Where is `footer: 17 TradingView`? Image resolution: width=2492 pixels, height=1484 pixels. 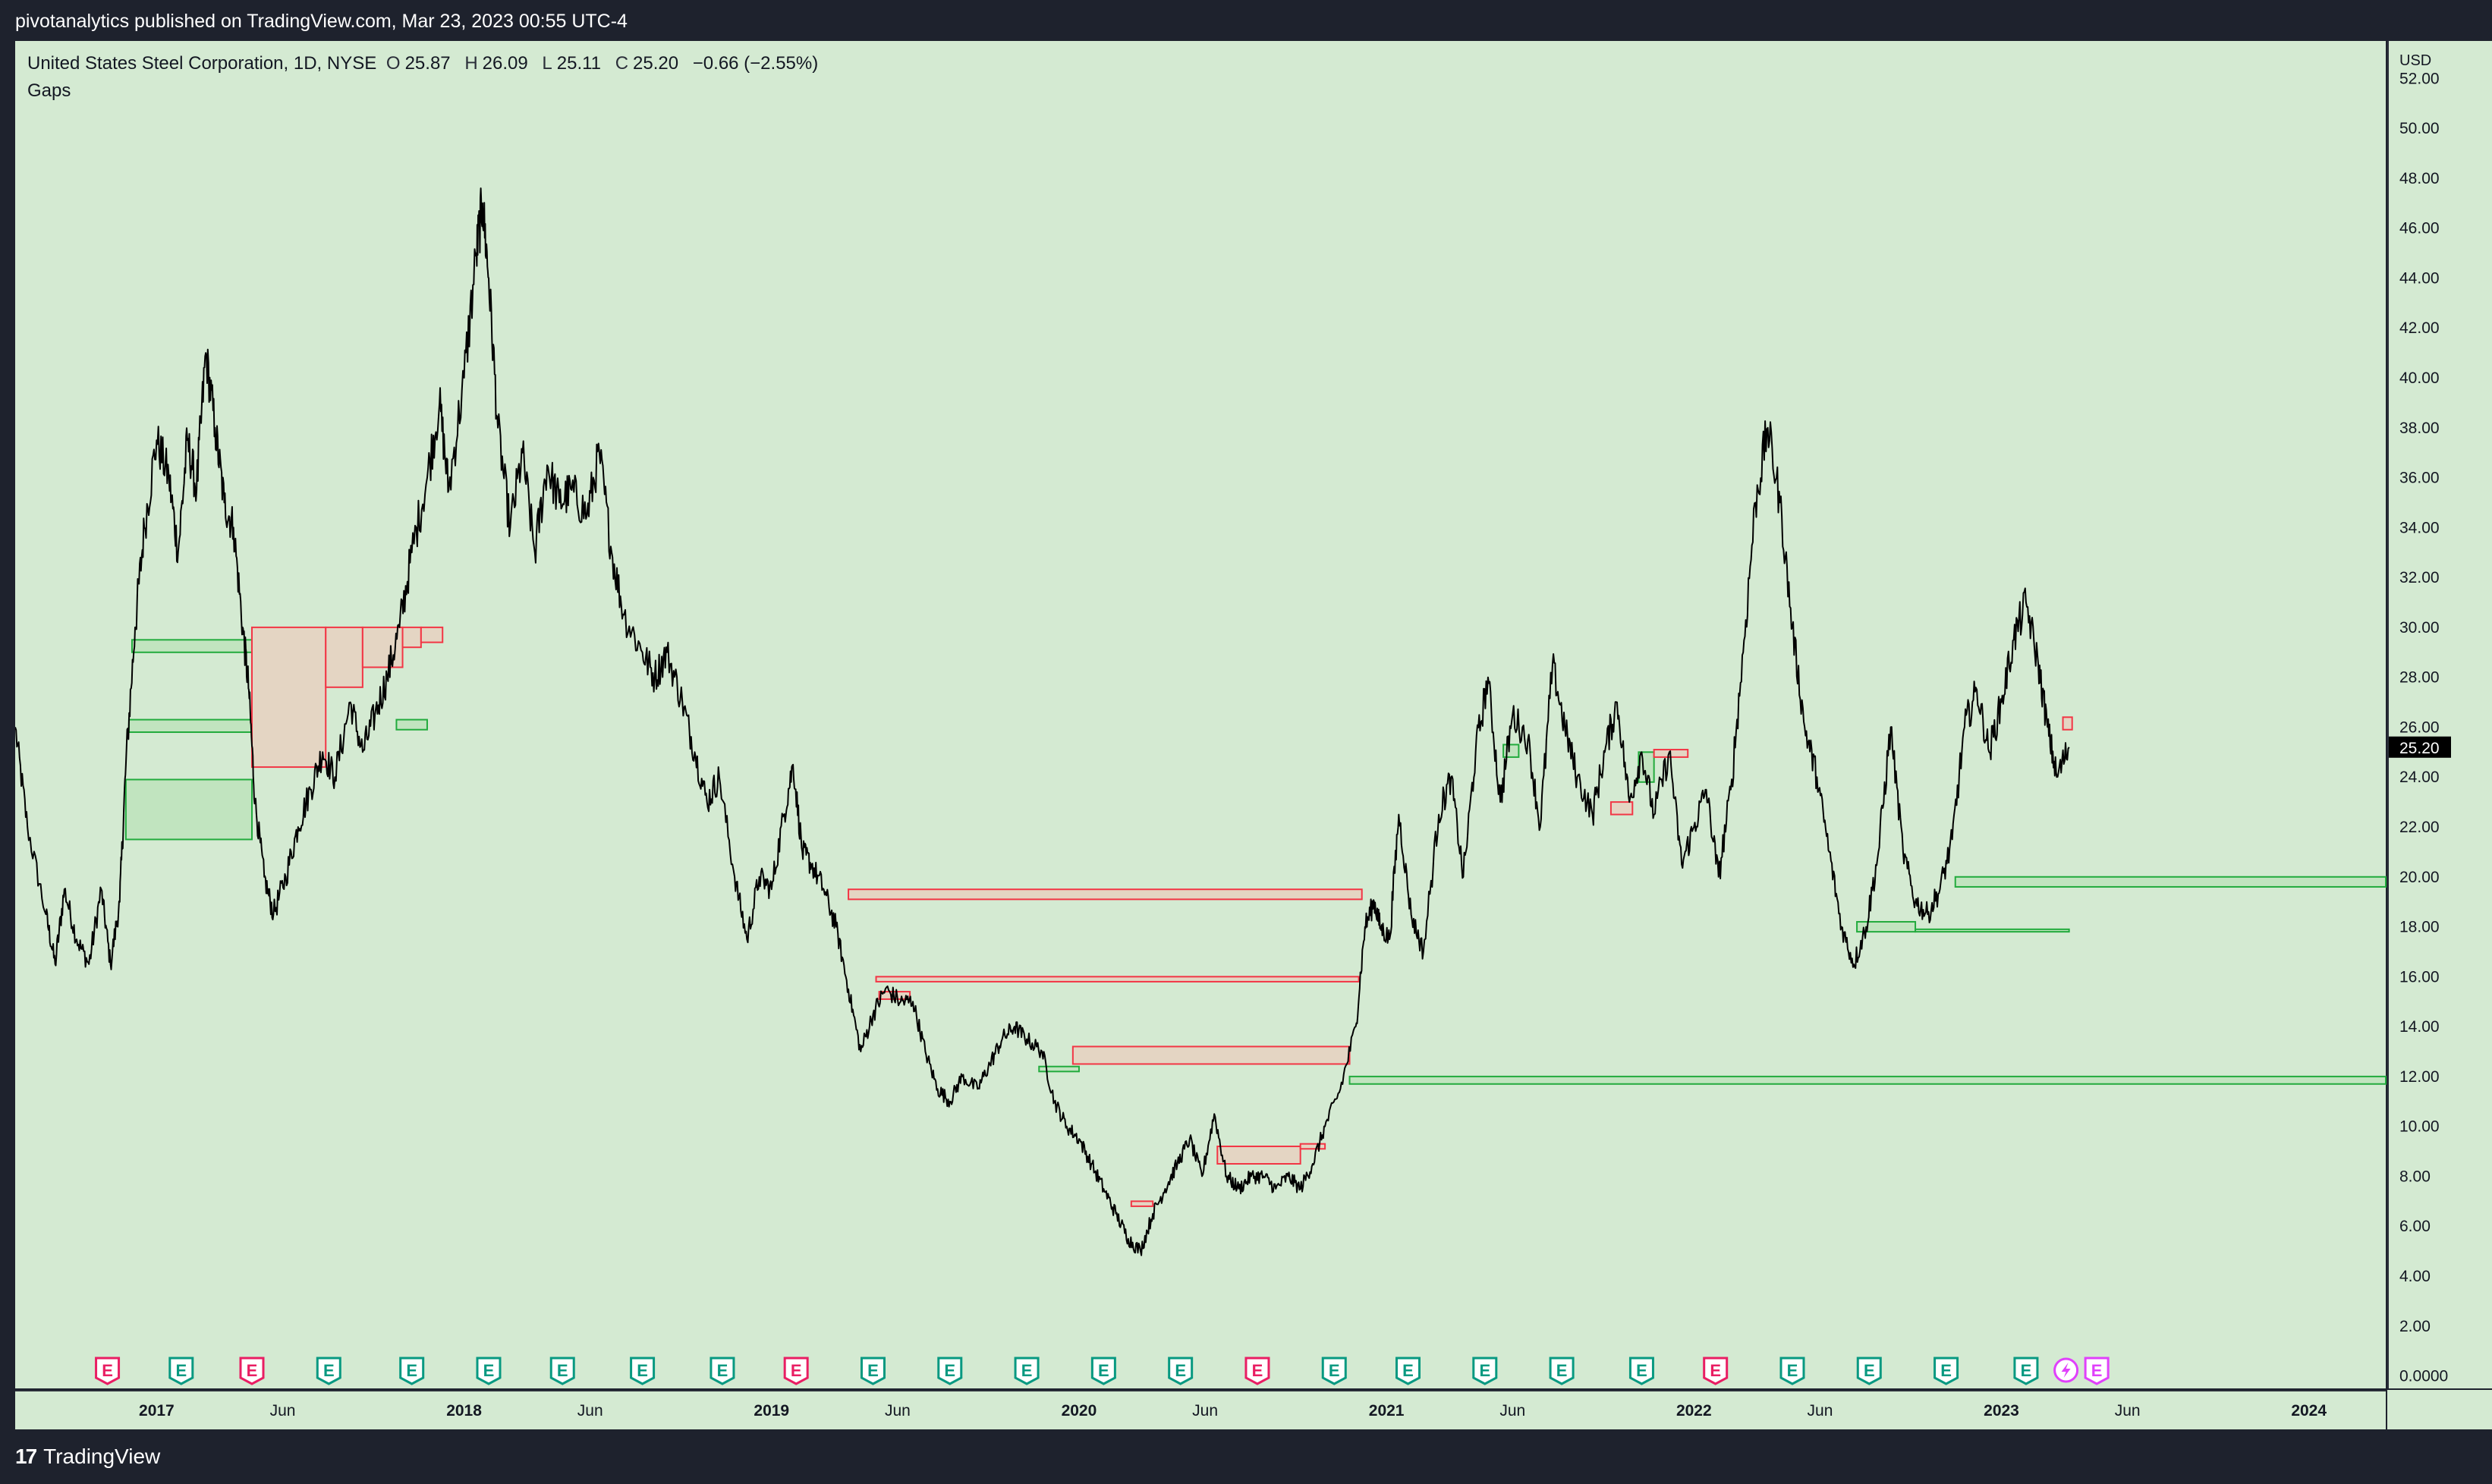
footer: 17 TradingView is located at coordinates (1246, 1456).